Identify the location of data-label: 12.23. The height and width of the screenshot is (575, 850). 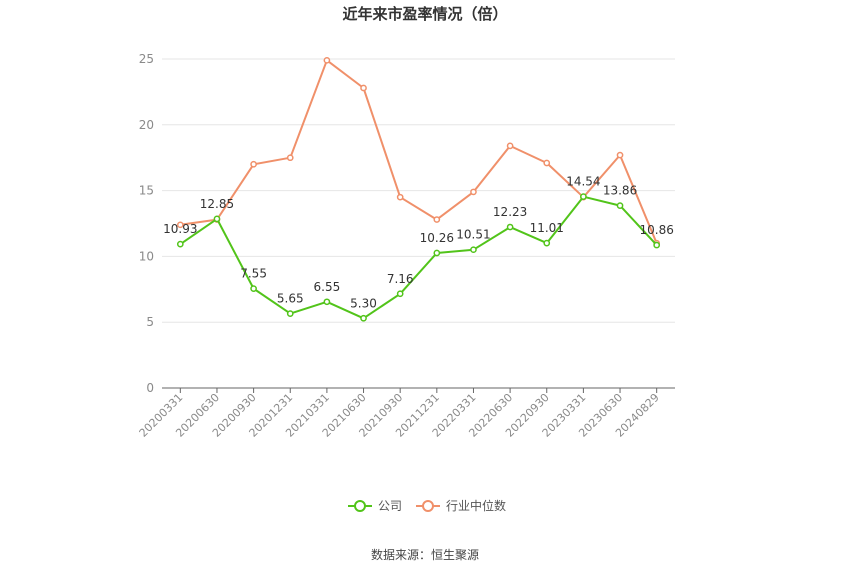
(510, 212).